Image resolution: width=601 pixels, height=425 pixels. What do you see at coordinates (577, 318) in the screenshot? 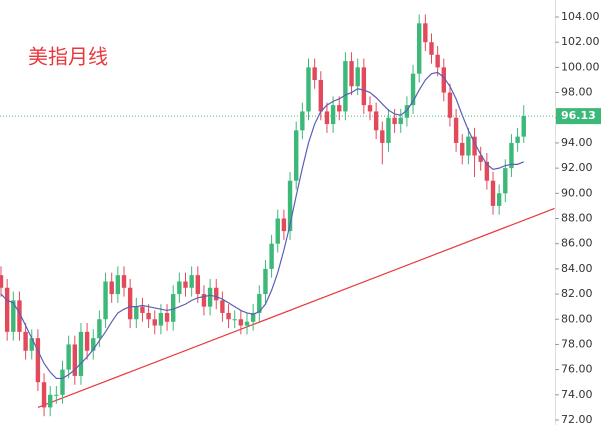
I see `y-tick-label: 80.00` at bounding box center [577, 318].